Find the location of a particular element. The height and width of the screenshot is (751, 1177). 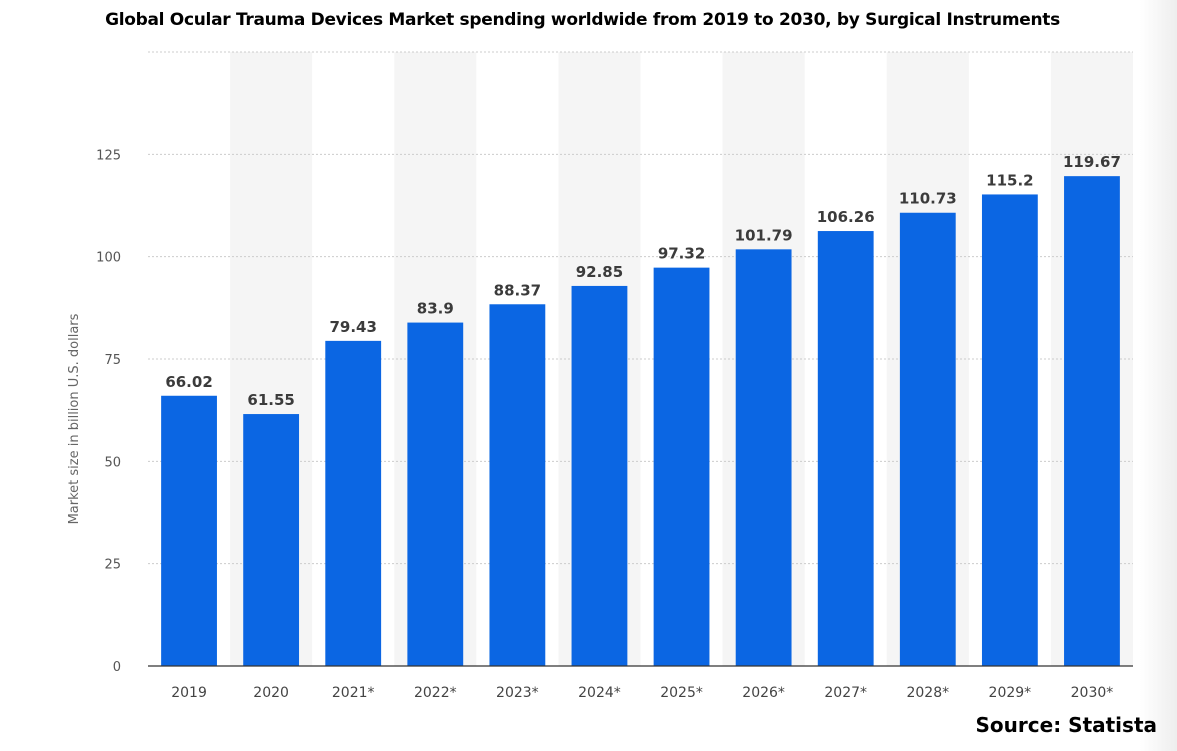

x-tick-label: 2026* is located at coordinates (763, 693).